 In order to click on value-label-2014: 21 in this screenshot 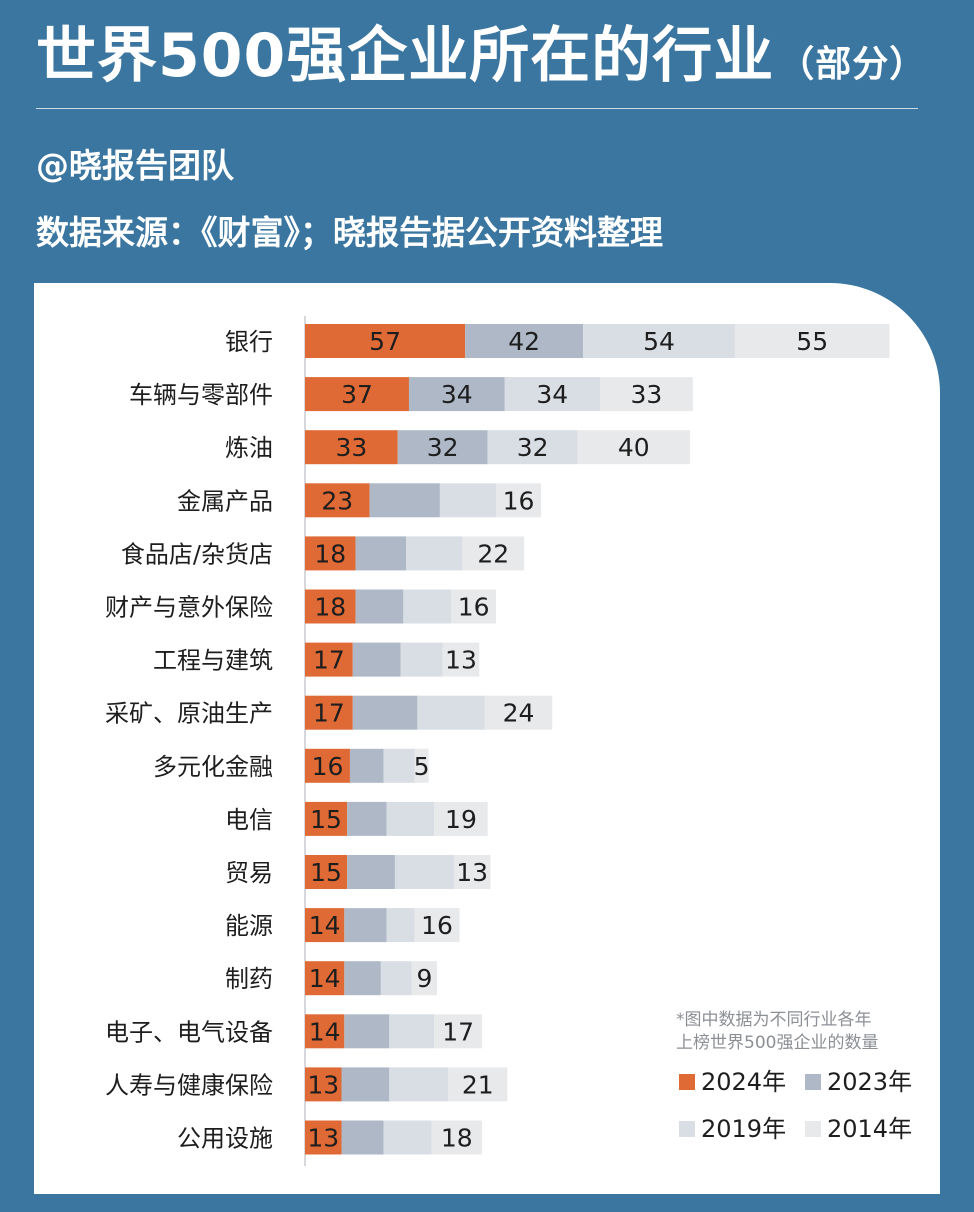, I will do `click(478, 1084)`.